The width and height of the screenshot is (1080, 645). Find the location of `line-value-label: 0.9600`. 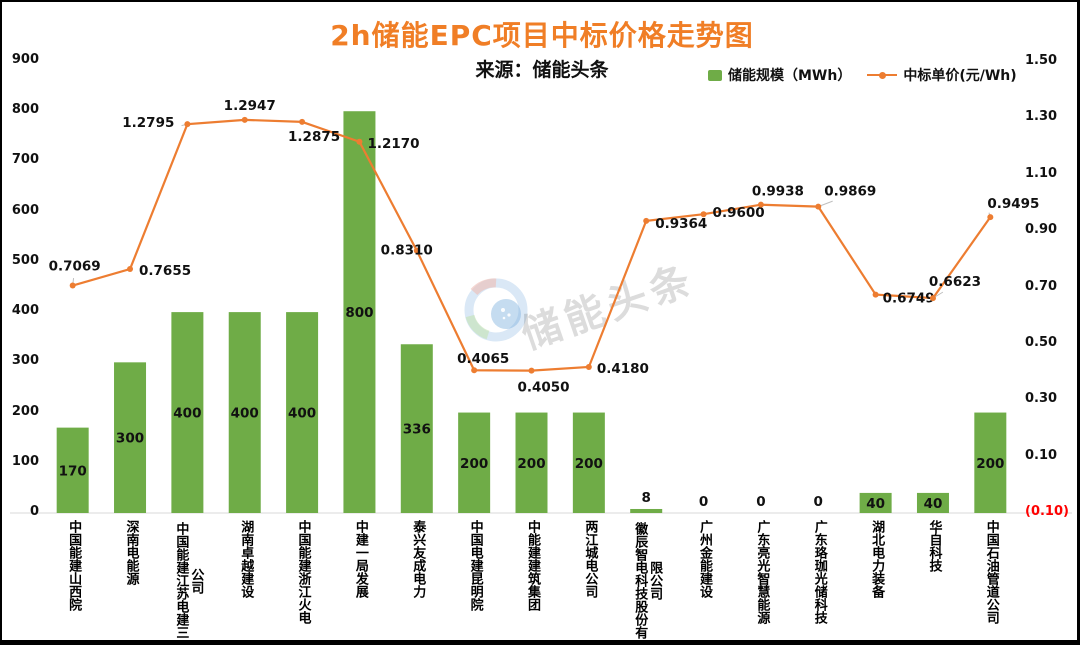

line-value-label: 0.9600 is located at coordinates (739, 213).